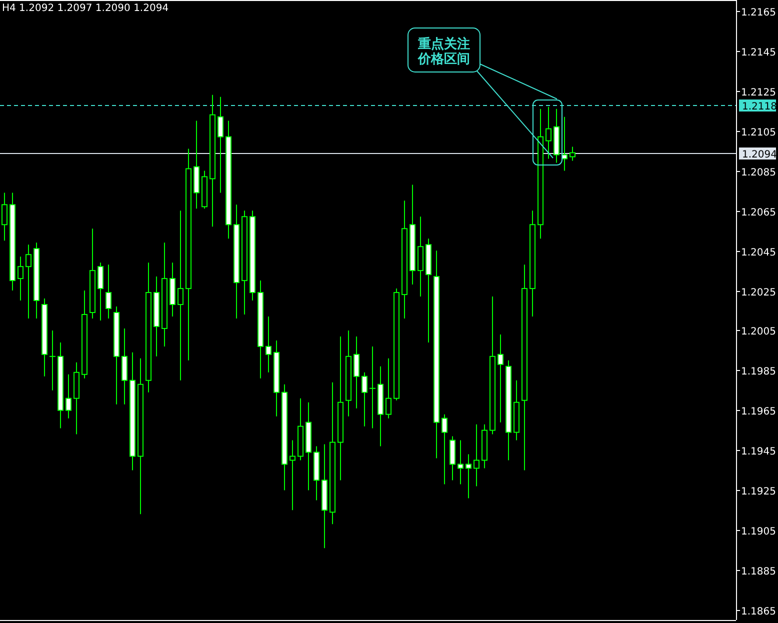  What do you see at coordinates (758, 293) in the screenshot?
I see `y-tick-label: 1.2025` at bounding box center [758, 293].